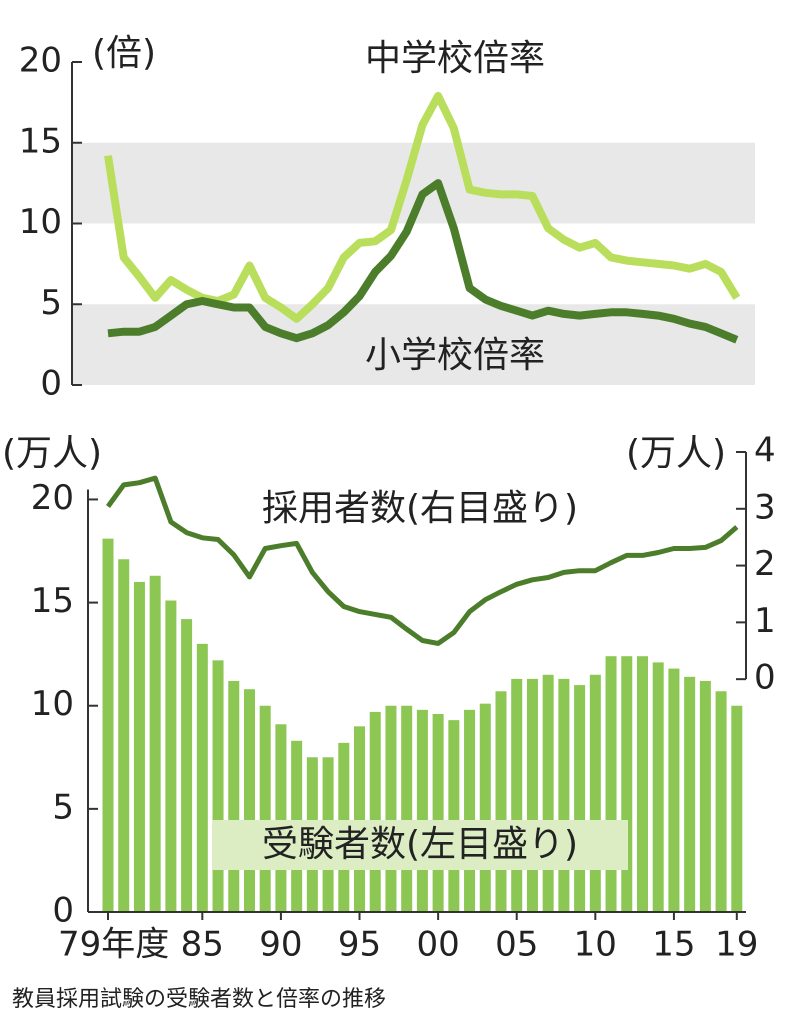 The width and height of the screenshot is (810, 1024). Describe the element at coordinates (202, 945) in the screenshot. I see `x-tick-label: 85` at that location.